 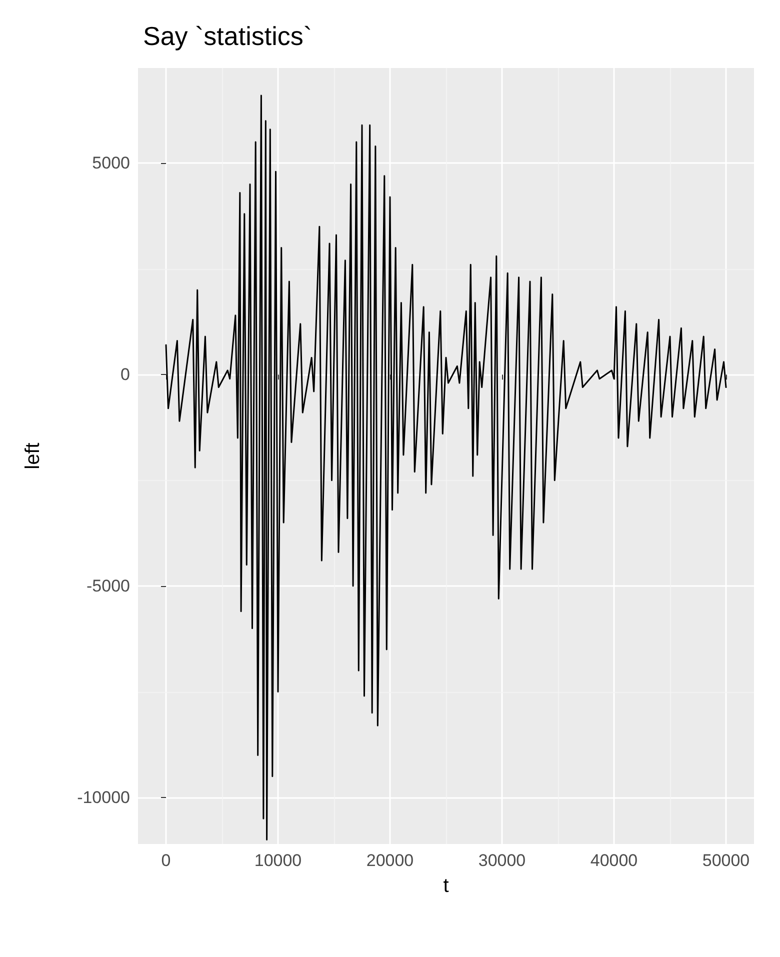 I want to click on y-tick-label: -5000, so click(x=108, y=586).